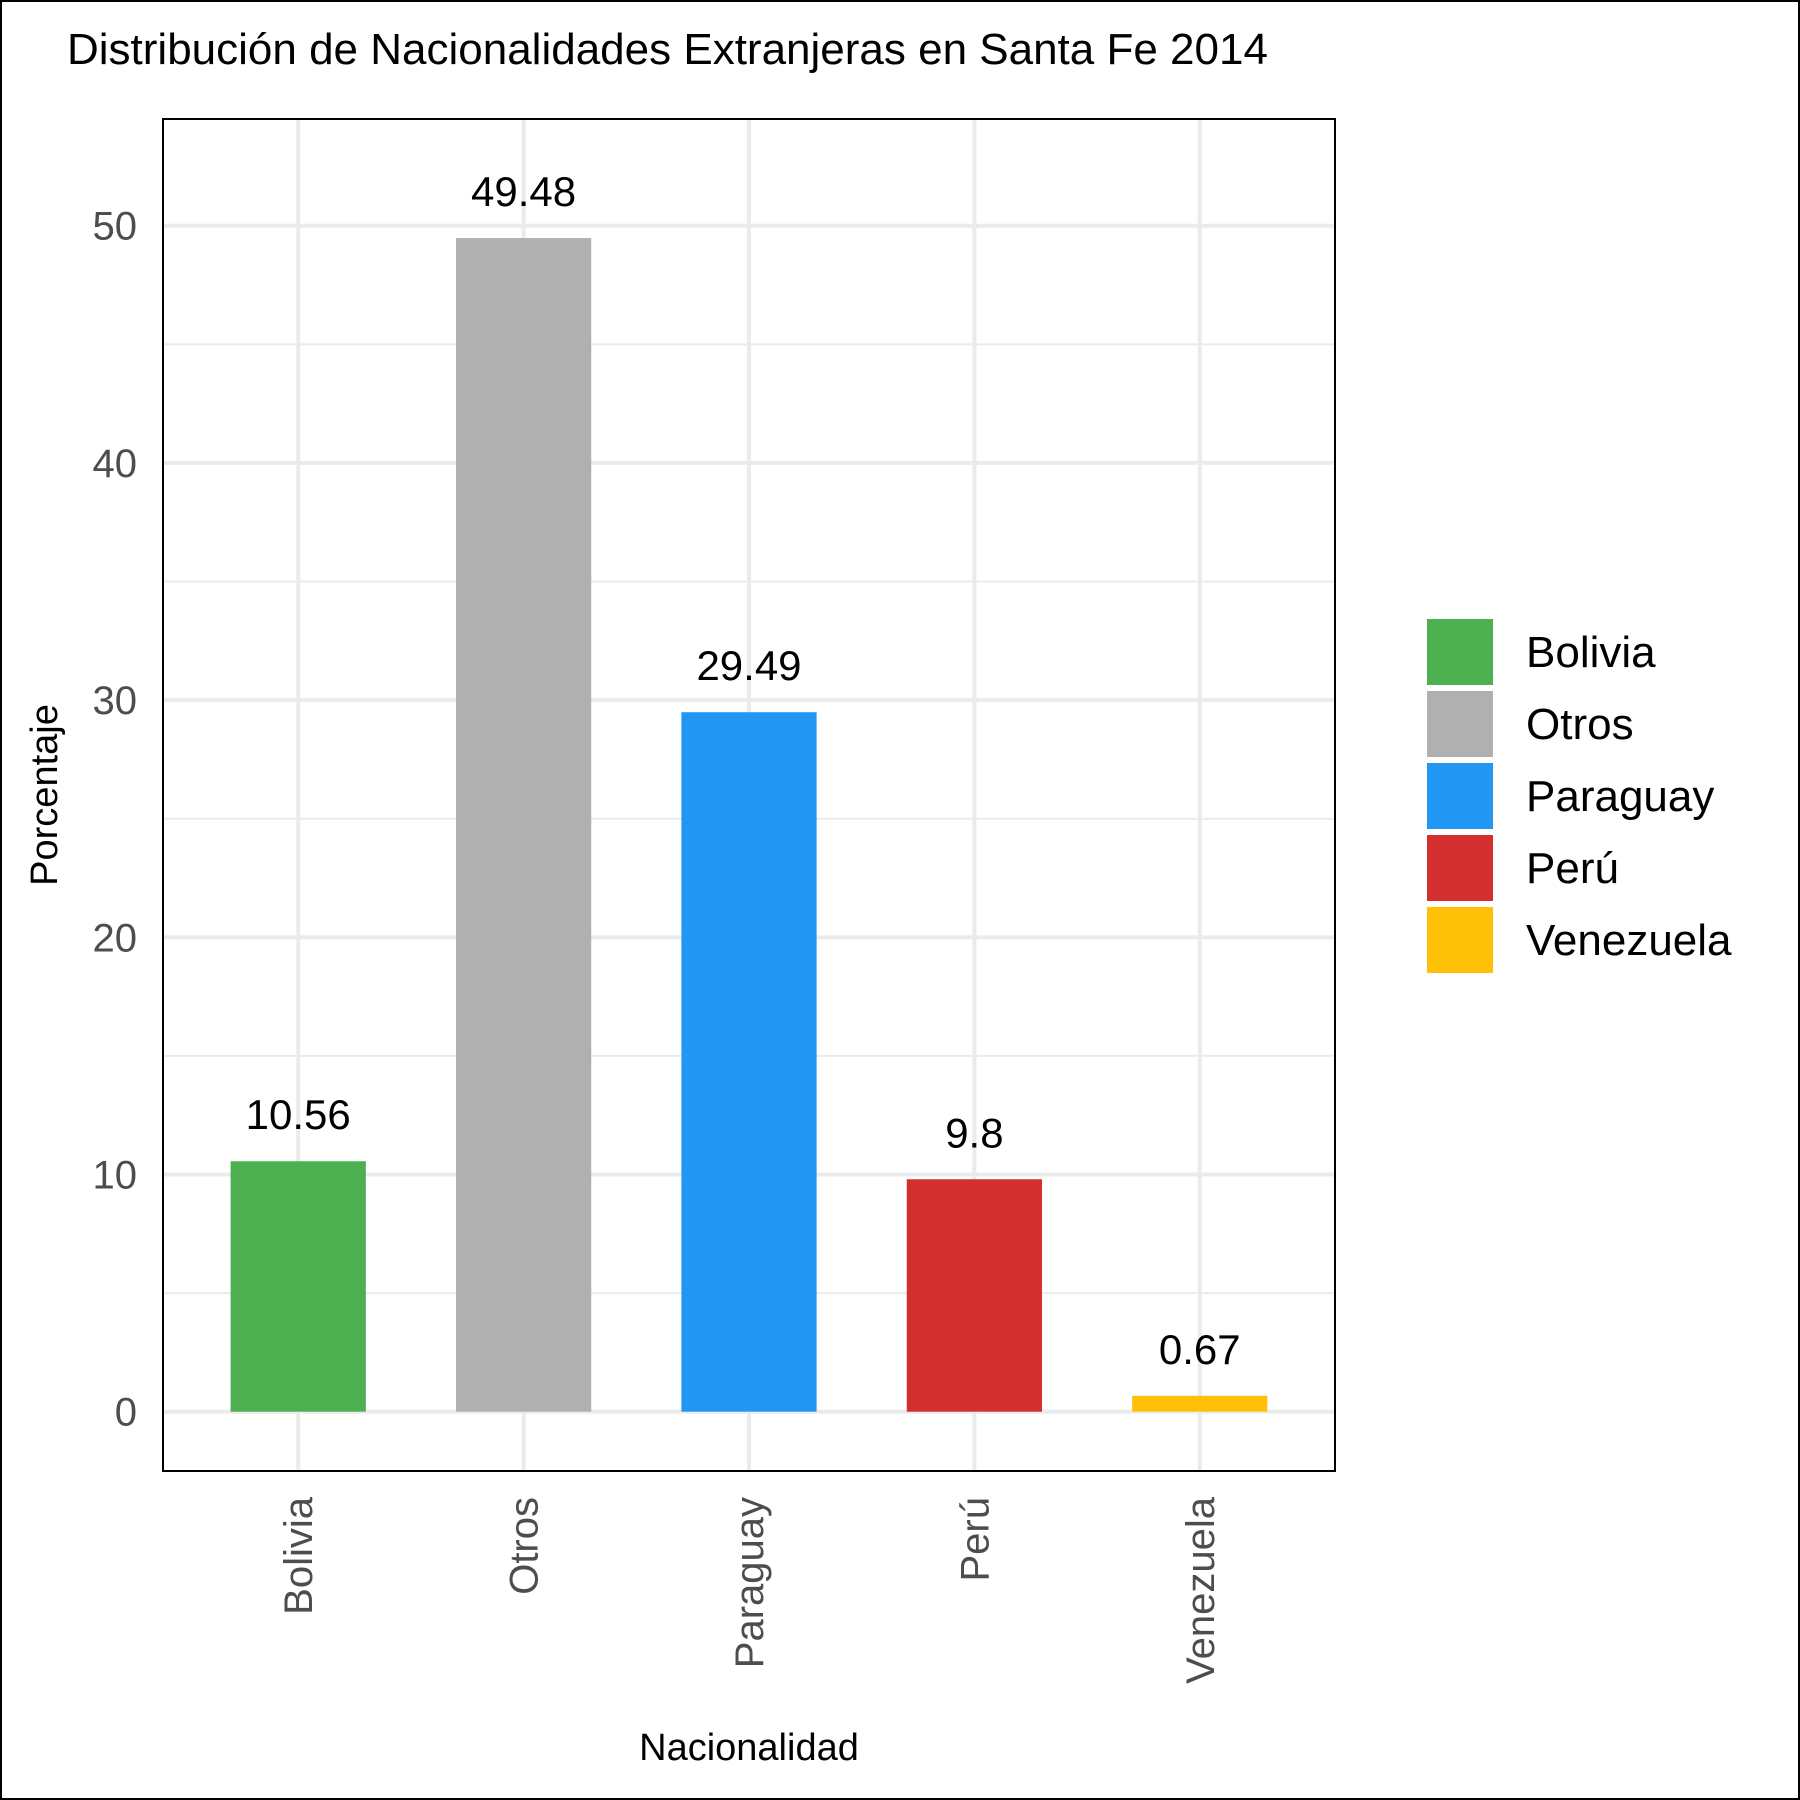 The width and height of the screenshot is (1800, 1800). What do you see at coordinates (1572, 868) in the screenshot?
I see `legend-label: Perú` at bounding box center [1572, 868].